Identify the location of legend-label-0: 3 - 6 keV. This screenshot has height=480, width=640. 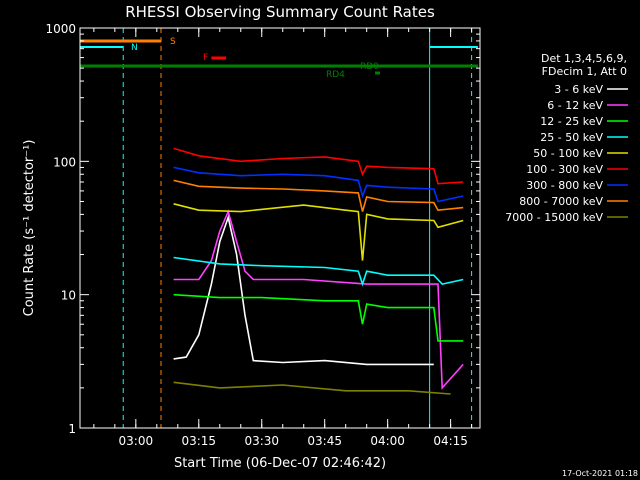
(578, 89).